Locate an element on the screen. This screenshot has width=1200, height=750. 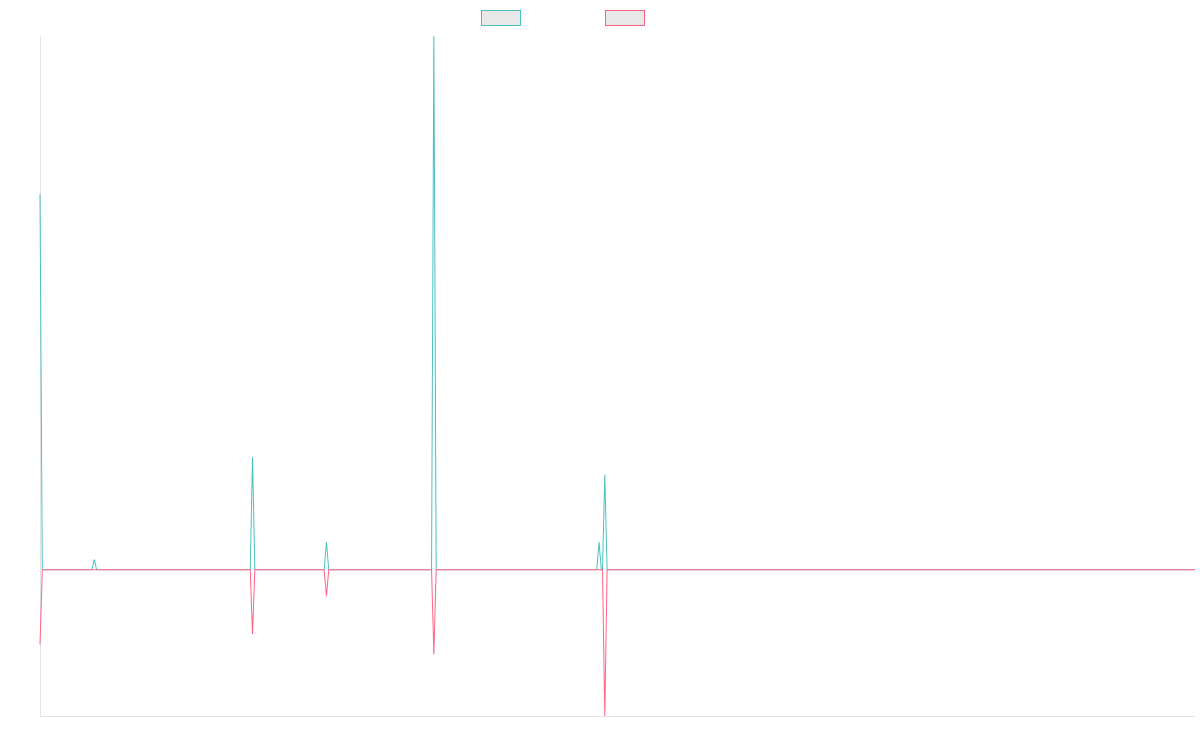
legend is located at coordinates (563, 18).